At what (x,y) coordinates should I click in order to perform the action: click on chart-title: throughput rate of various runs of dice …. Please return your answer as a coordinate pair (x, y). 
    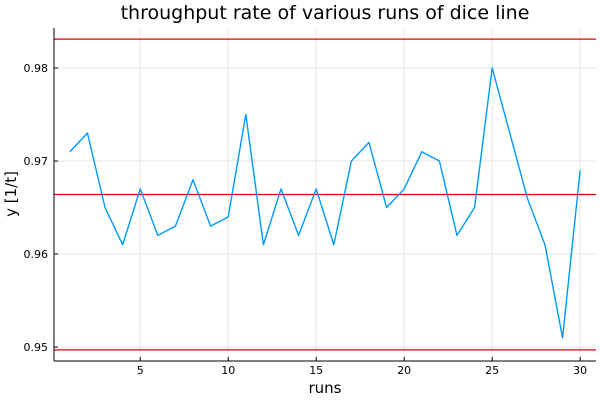
    Looking at the image, I should click on (325, 13).